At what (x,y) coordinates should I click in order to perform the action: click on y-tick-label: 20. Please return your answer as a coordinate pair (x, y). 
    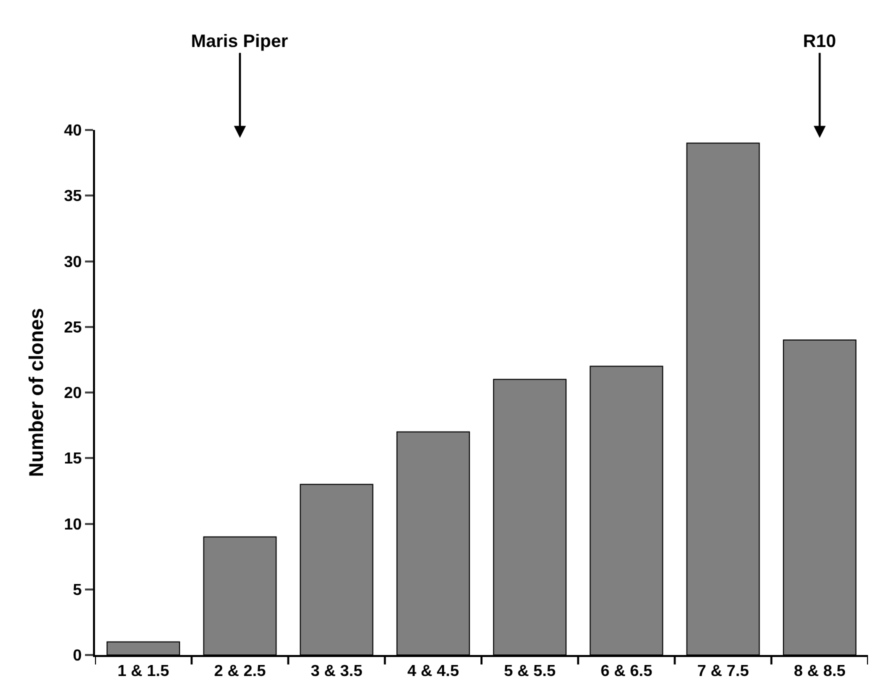
    Looking at the image, I should click on (73, 393).